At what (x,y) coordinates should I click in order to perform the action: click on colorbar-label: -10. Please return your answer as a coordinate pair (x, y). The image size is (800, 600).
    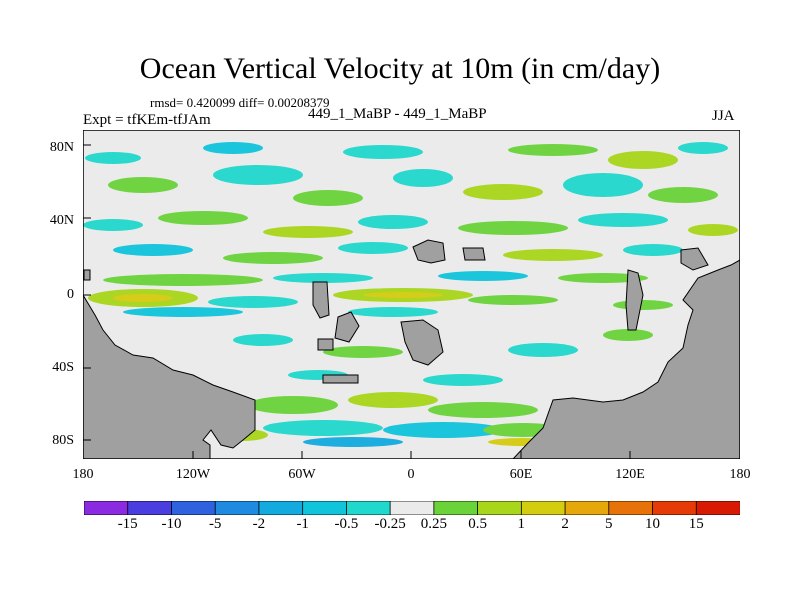
    Looking at the image, I should click on (171, 524).